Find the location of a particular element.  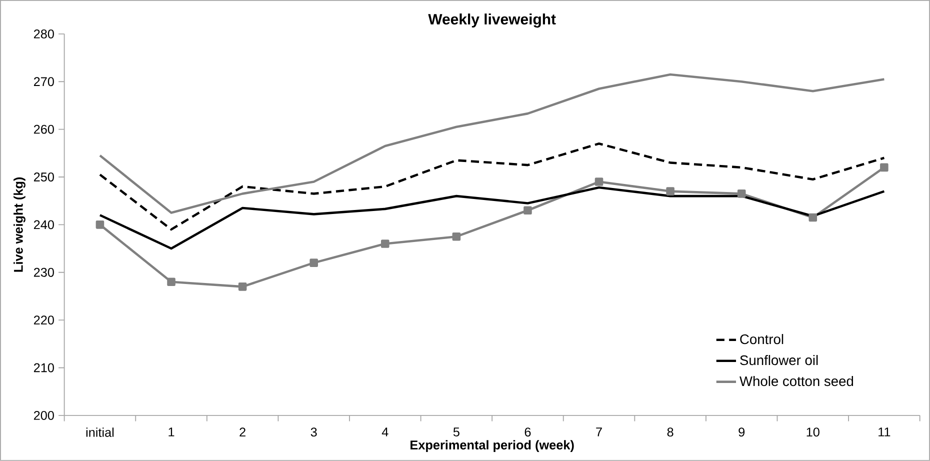

y-tick-label: 260 is located at coordinates (44, 129).